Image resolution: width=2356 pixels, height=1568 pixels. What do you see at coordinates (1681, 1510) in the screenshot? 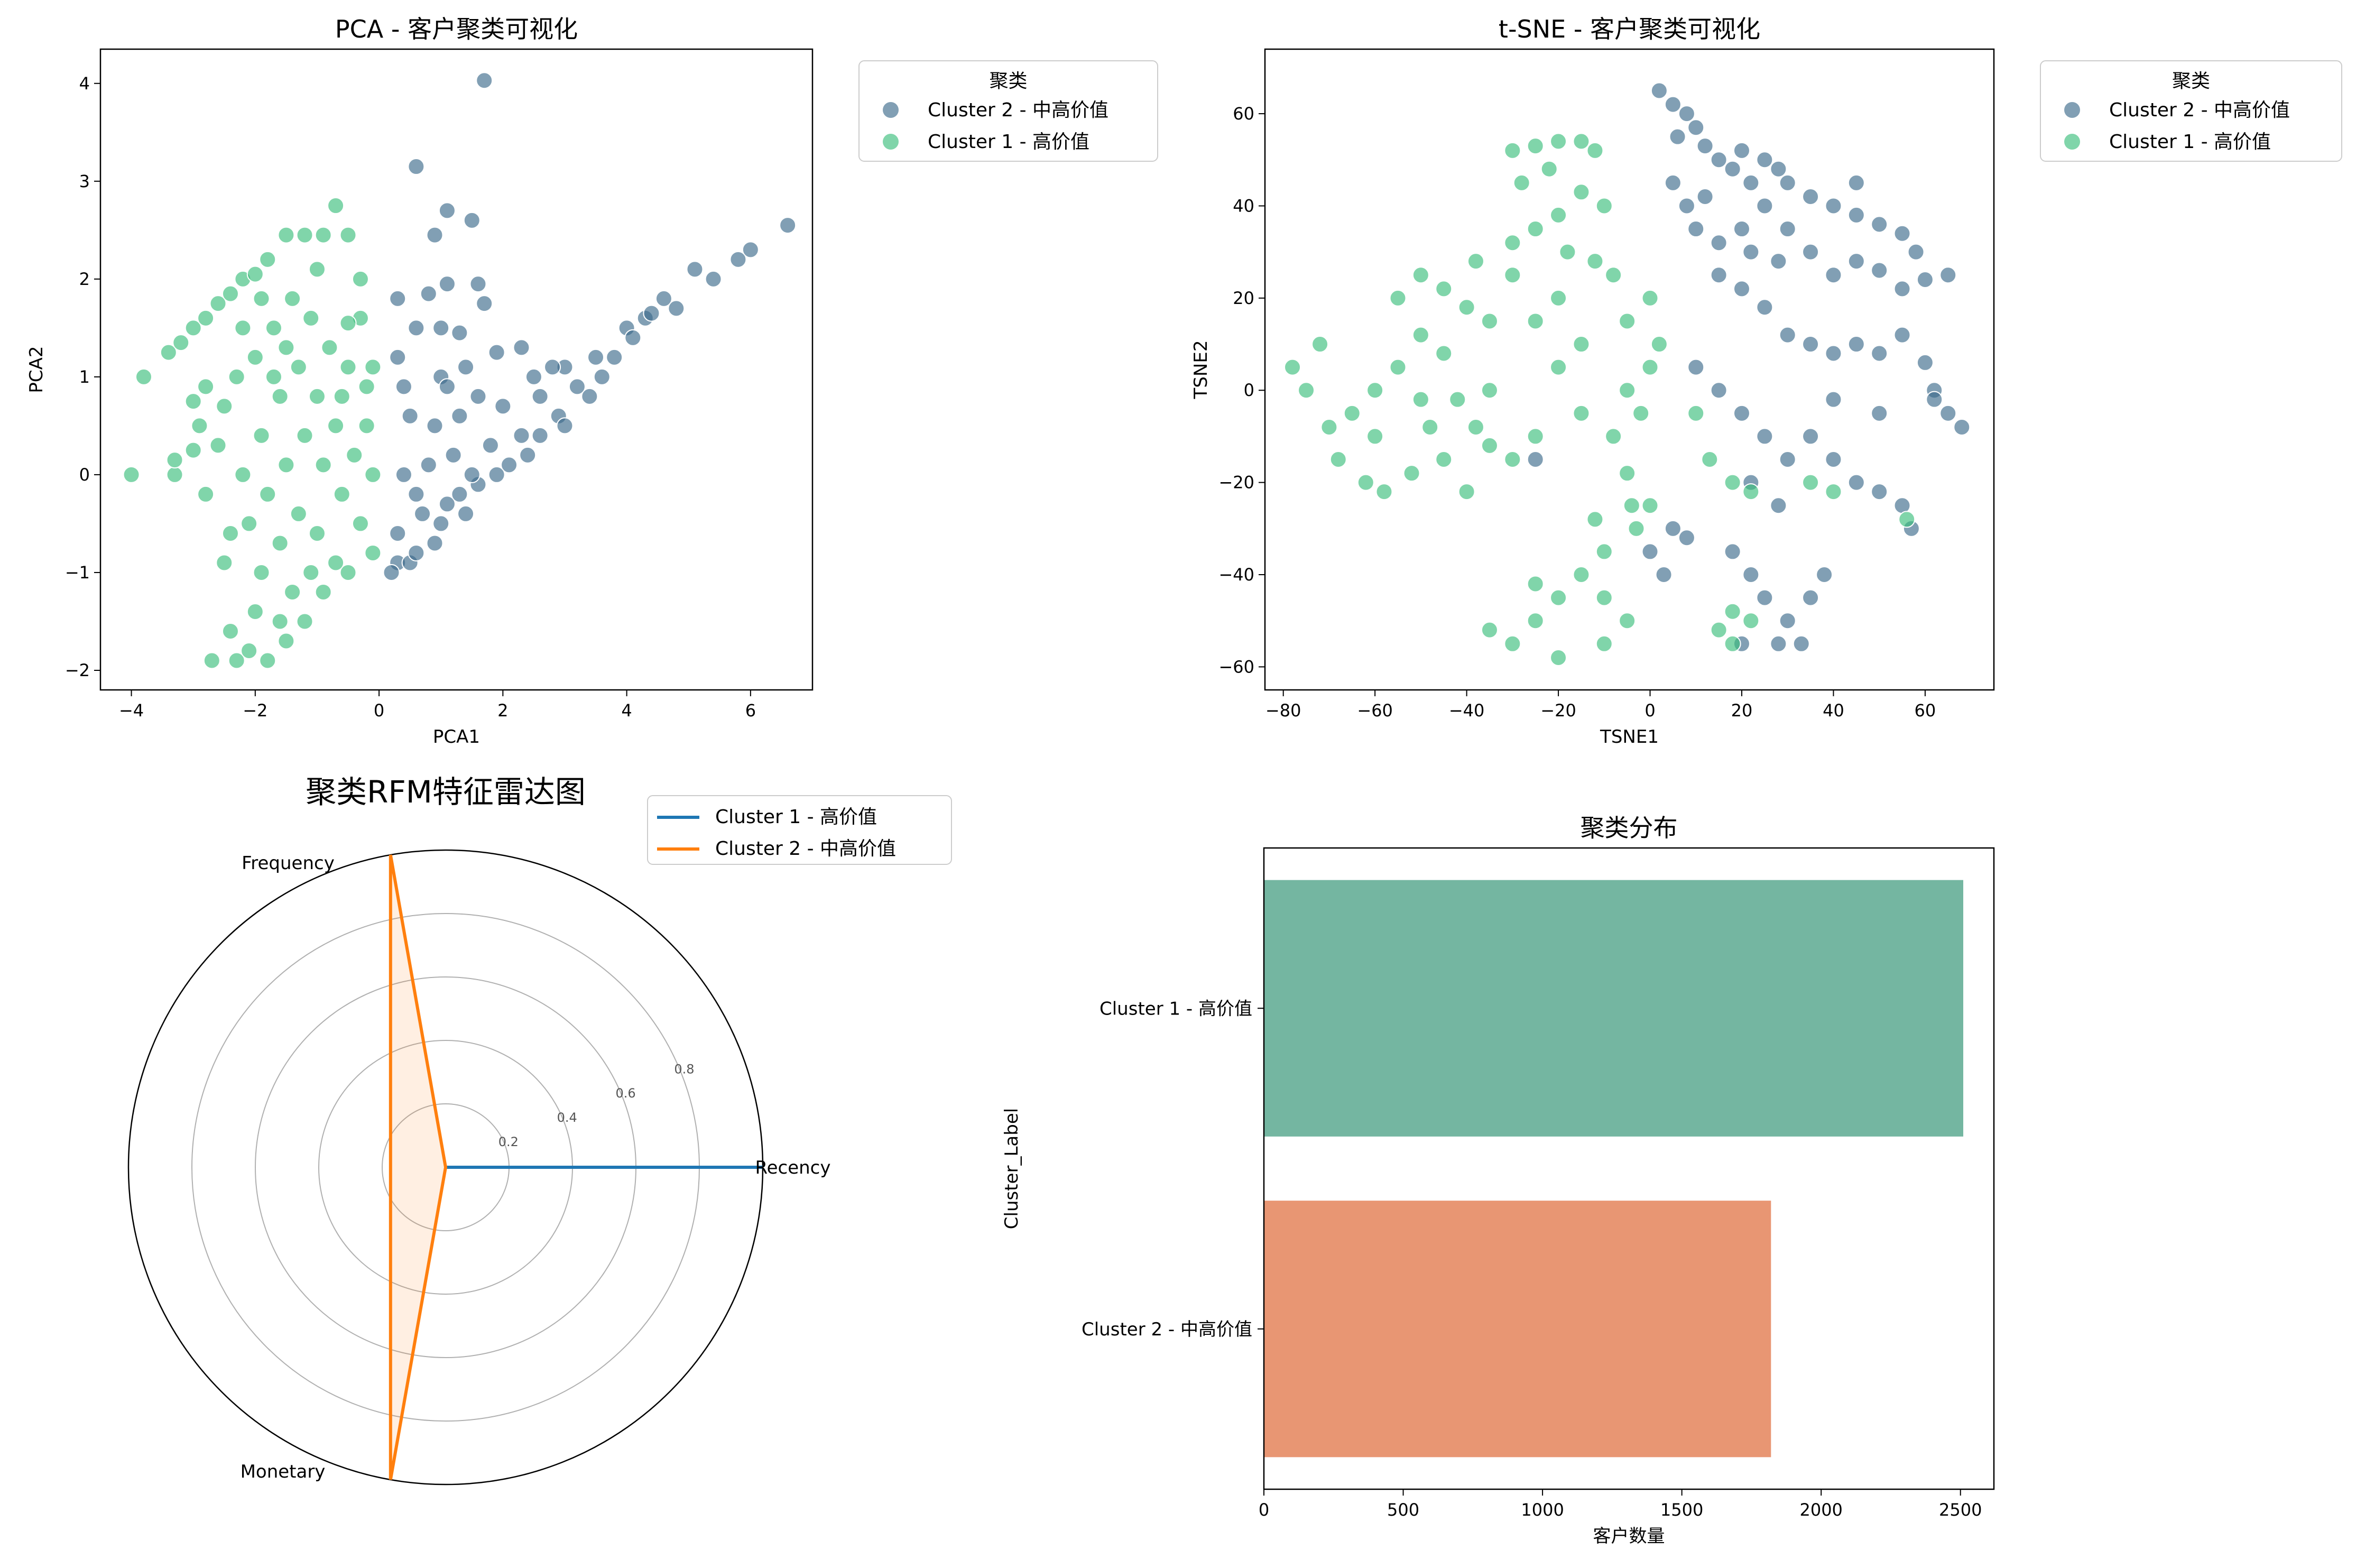
I see `x-tick-label: 1500` at bounding box center [1681, 1510].